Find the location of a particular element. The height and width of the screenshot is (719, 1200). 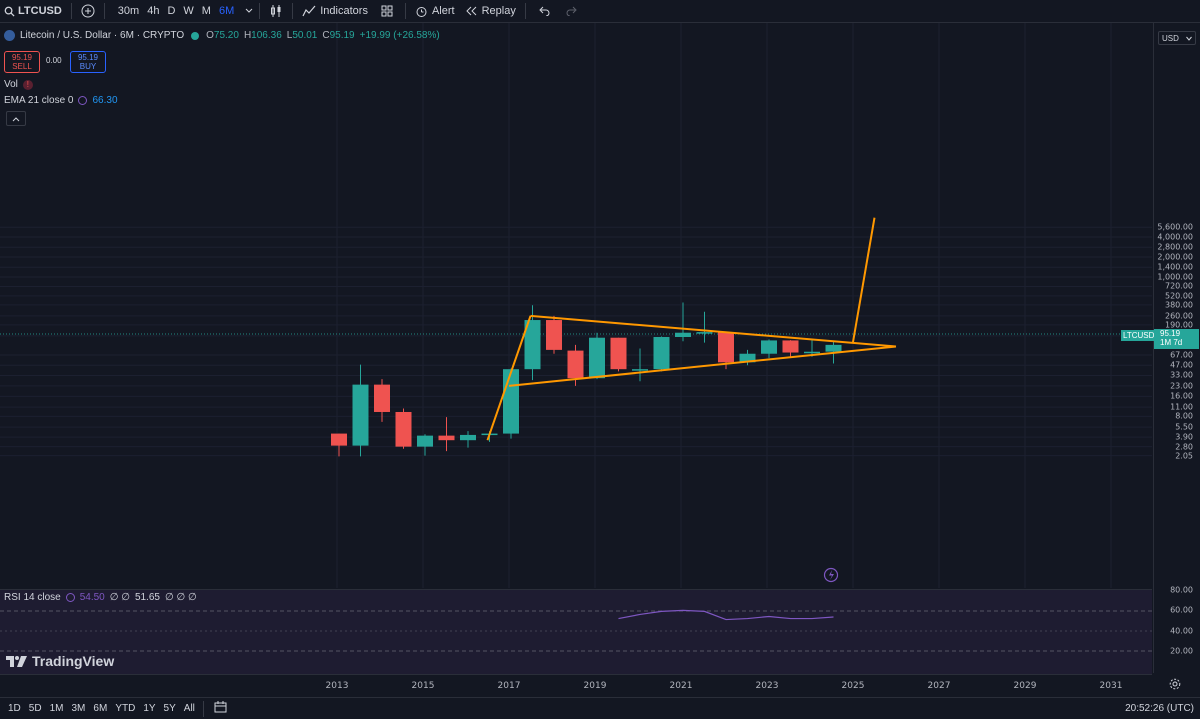

legend-title: Litecoin / U.S. Dollar · 6M · CRYPTO is located at coordinates (102, 35).